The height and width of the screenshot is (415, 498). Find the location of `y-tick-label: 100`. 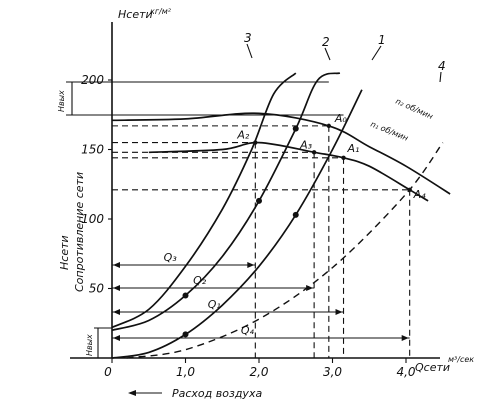

y-tick-label: 100 is located at coordinates (92, 219).